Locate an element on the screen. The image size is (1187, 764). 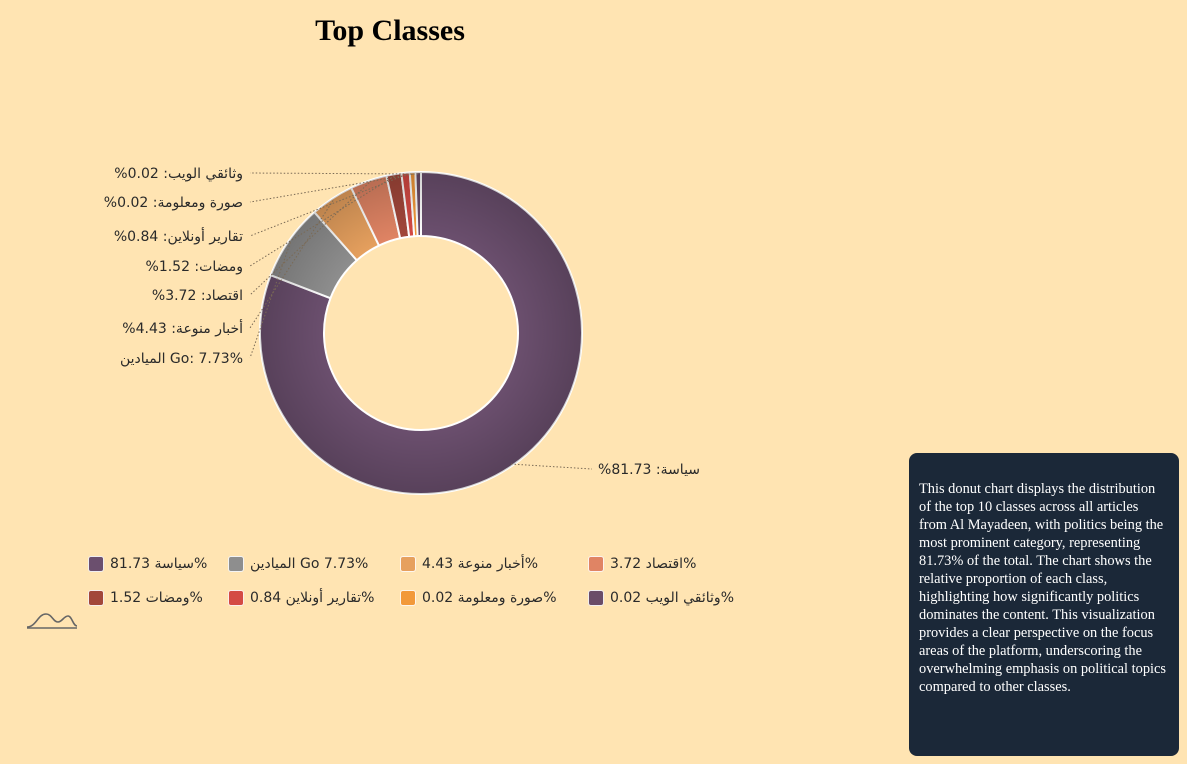
slice-label-4: %ومضات: 1.52 is located at coordinates (195, 267).